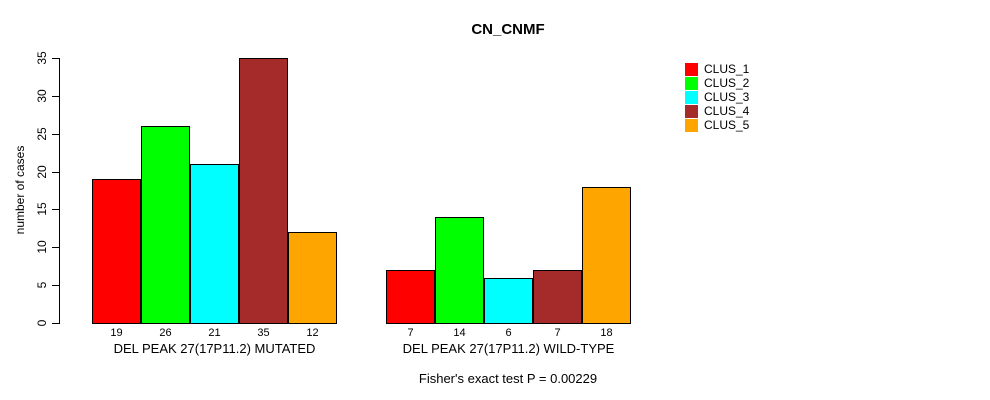 The image size is (990, 400). Describe the element at coordinates (42, 134) in the screenshot. I see `y-tick-label: 25` at that location.